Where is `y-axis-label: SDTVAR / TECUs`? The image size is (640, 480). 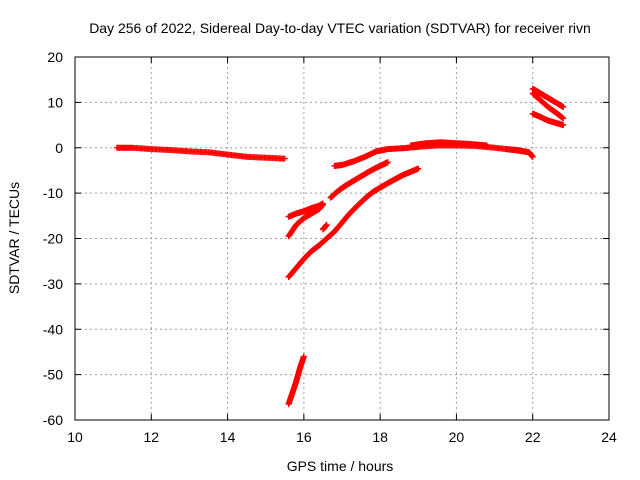
y-axis-label: SDTVAR / TECUs is located at coordinates (14, 238).